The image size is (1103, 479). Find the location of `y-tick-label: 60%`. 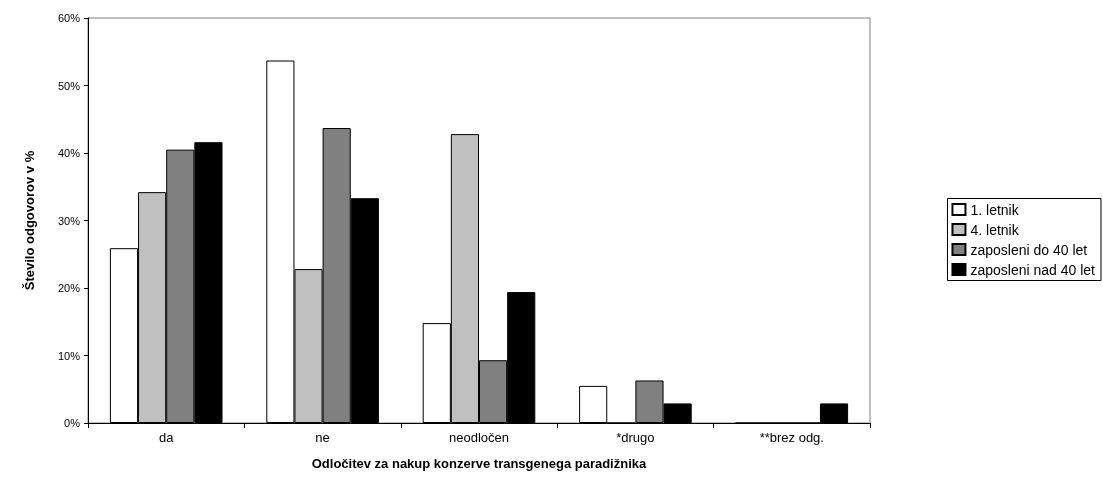

y-tick-label: 60% is located at coordinates (69, 18).